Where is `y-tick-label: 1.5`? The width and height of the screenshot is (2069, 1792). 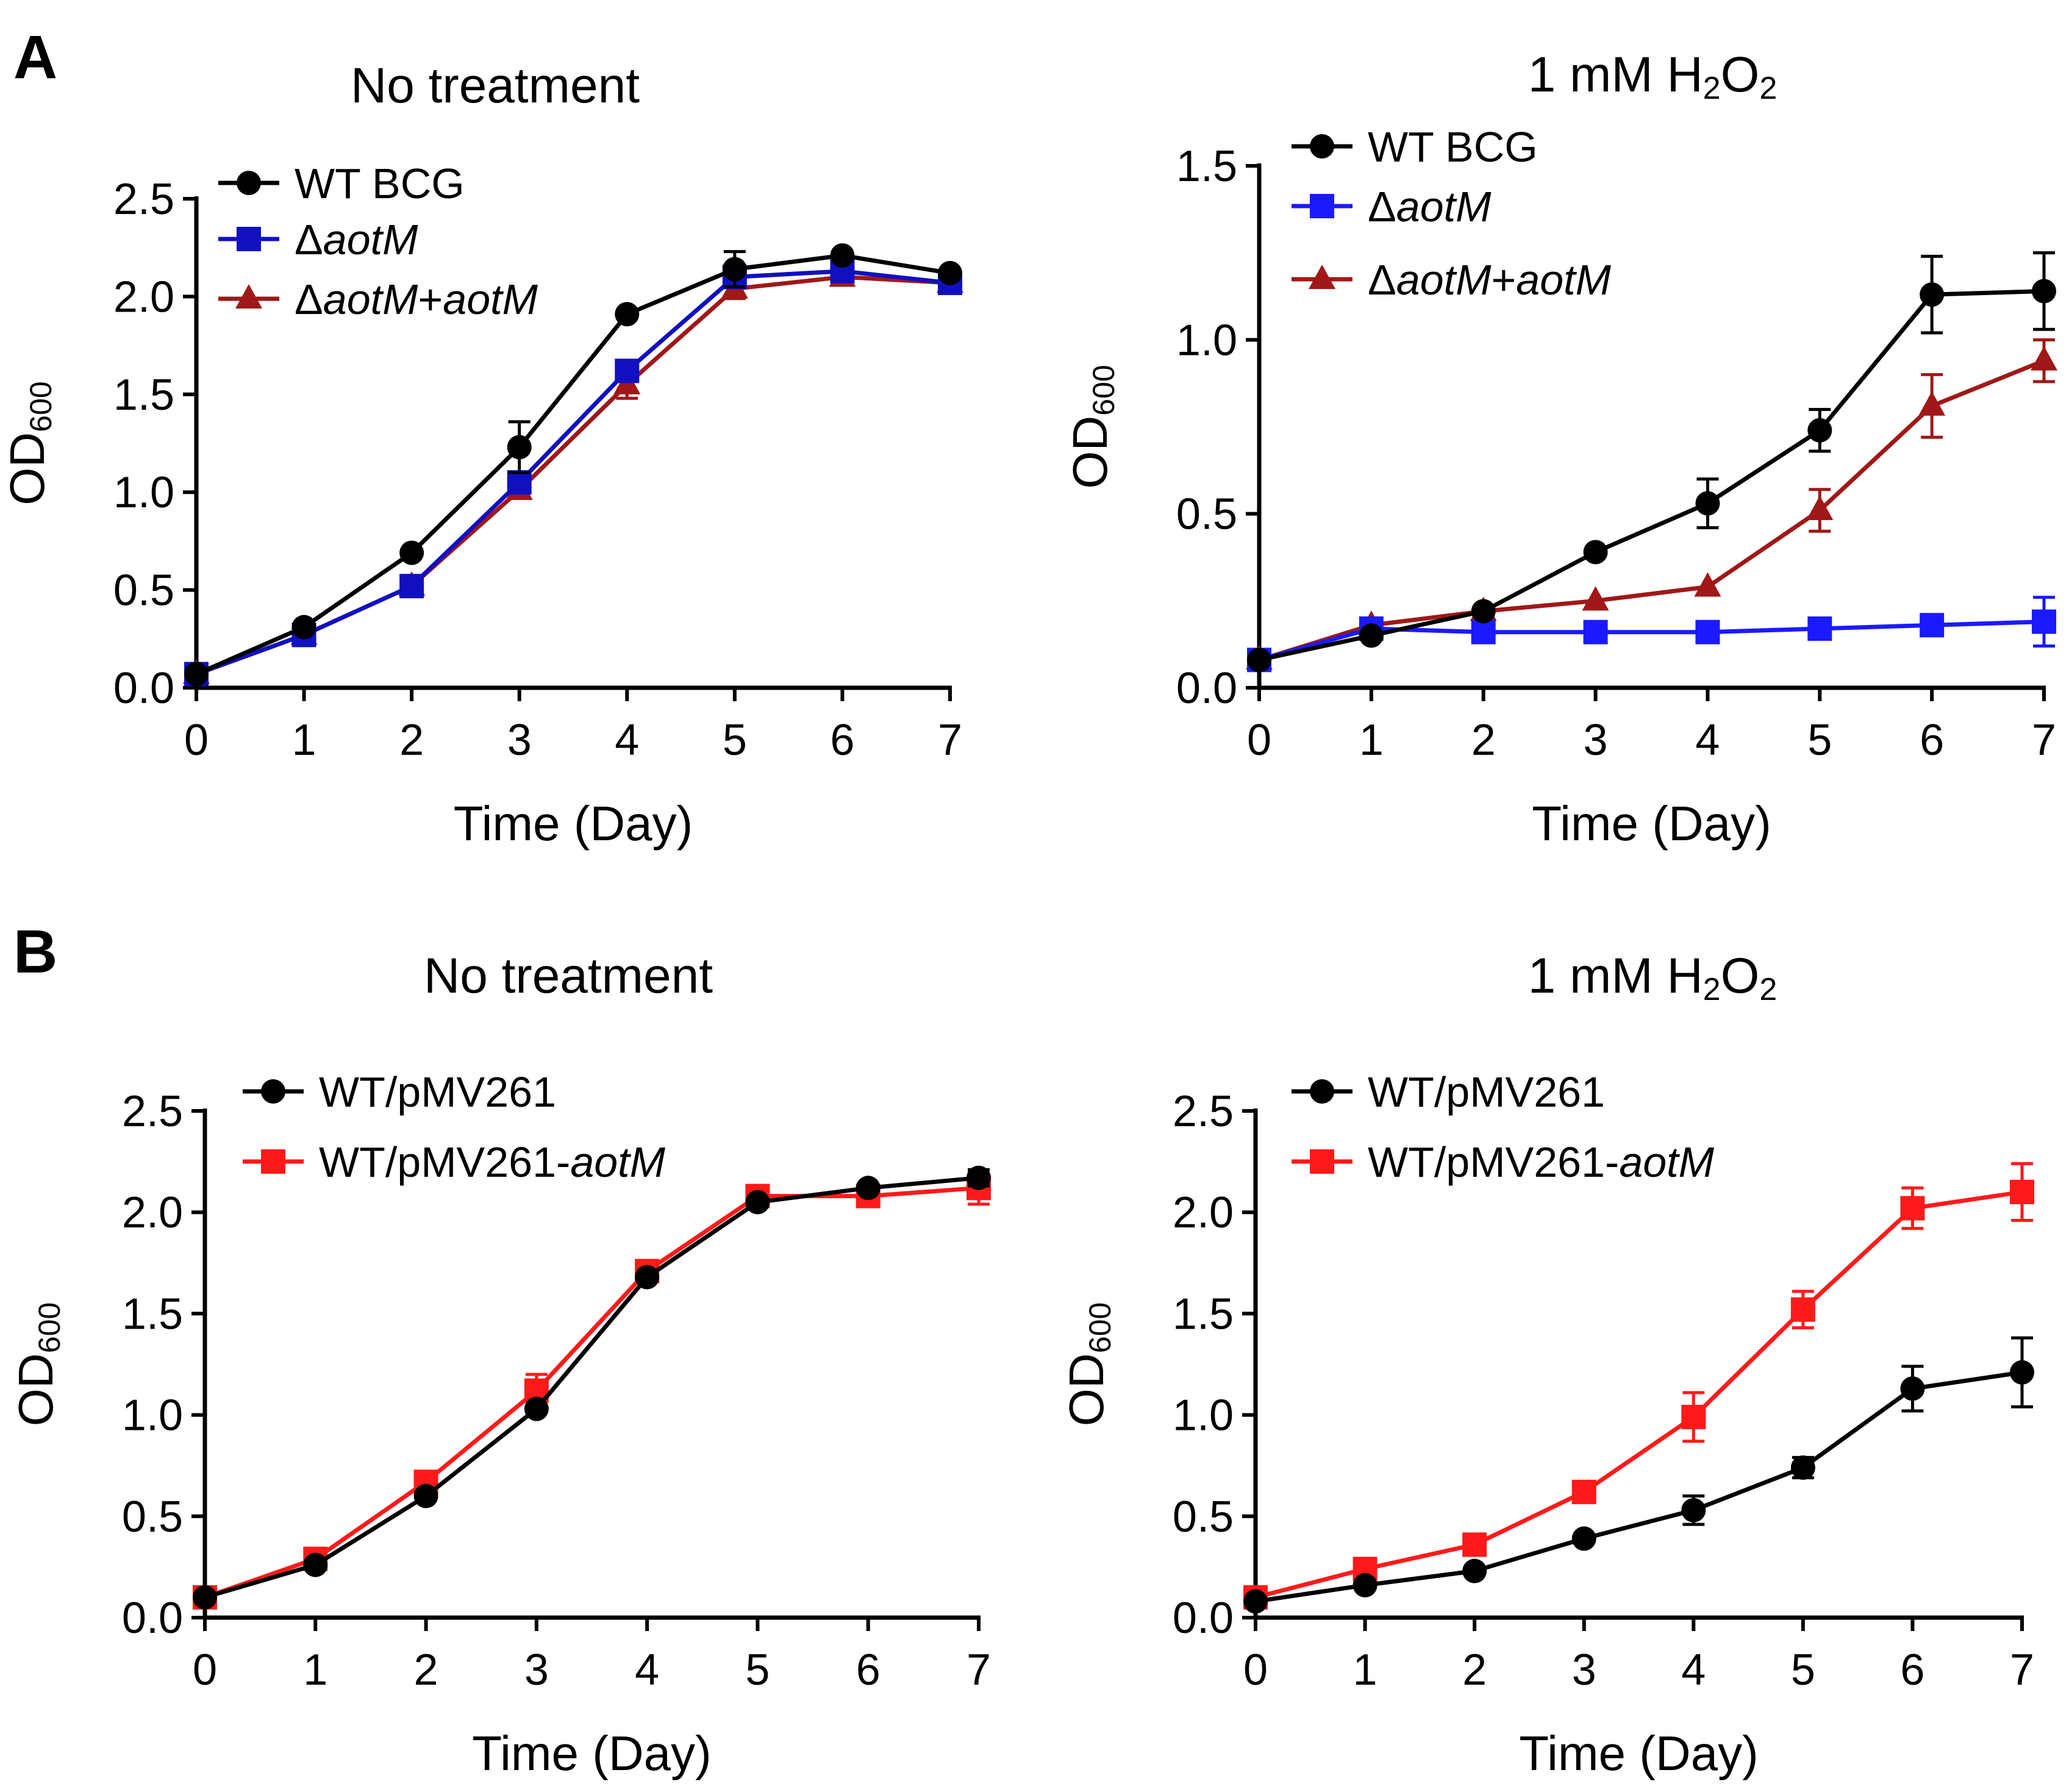
y-tick-label: 1.5 is located at coordinates (1206, 166).